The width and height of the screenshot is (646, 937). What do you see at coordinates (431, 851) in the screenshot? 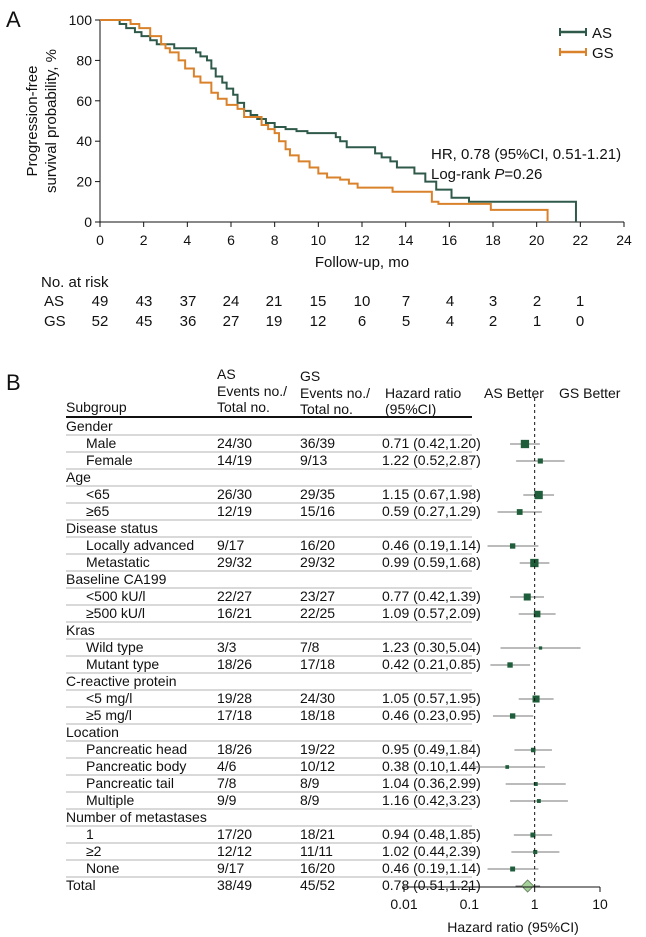
I see `forest-hr-text: 1.02 (0.44,2.39)` at bounding box center [431, 851].